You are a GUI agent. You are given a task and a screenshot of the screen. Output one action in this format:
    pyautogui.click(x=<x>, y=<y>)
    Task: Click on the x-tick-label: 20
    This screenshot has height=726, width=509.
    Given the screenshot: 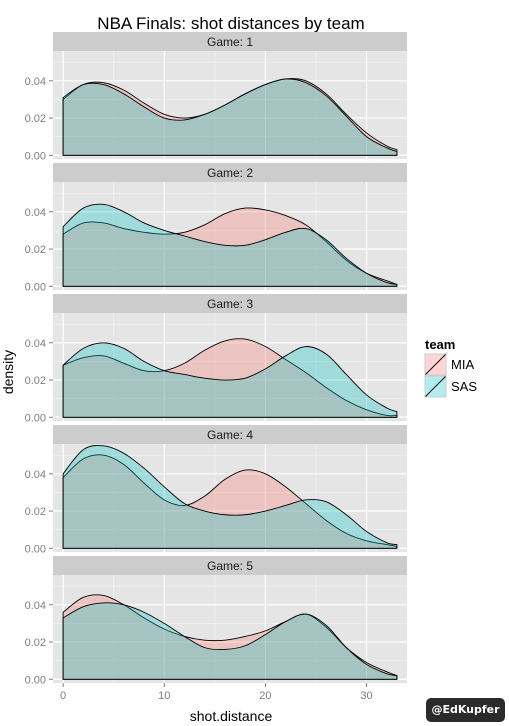 What is the action you would take?
    pyautogui.click(x=265, y=696)
    